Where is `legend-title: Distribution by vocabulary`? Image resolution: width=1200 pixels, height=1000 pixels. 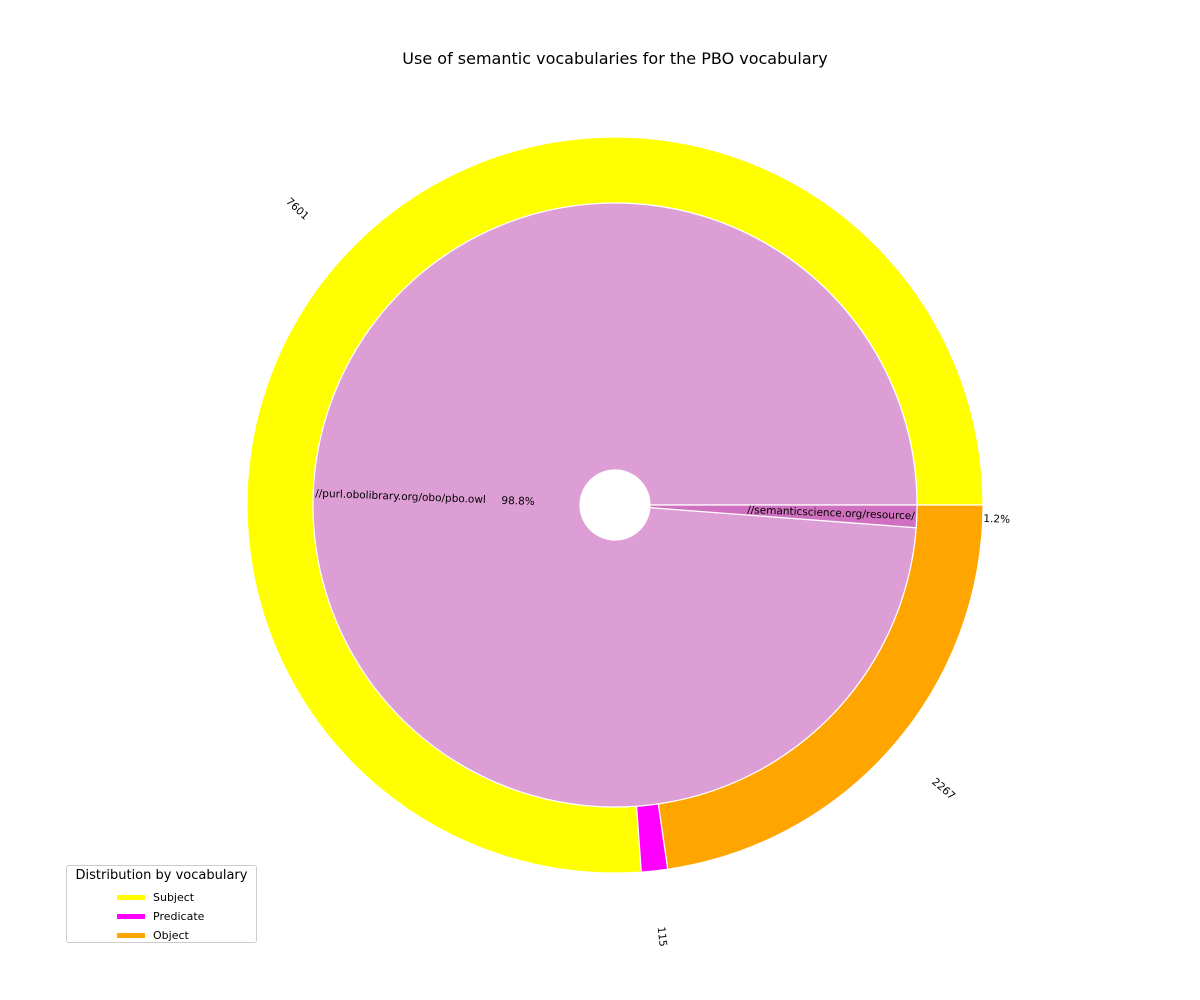
legend-title: Distribution by vocabulary is located at coordinates (161, 875).